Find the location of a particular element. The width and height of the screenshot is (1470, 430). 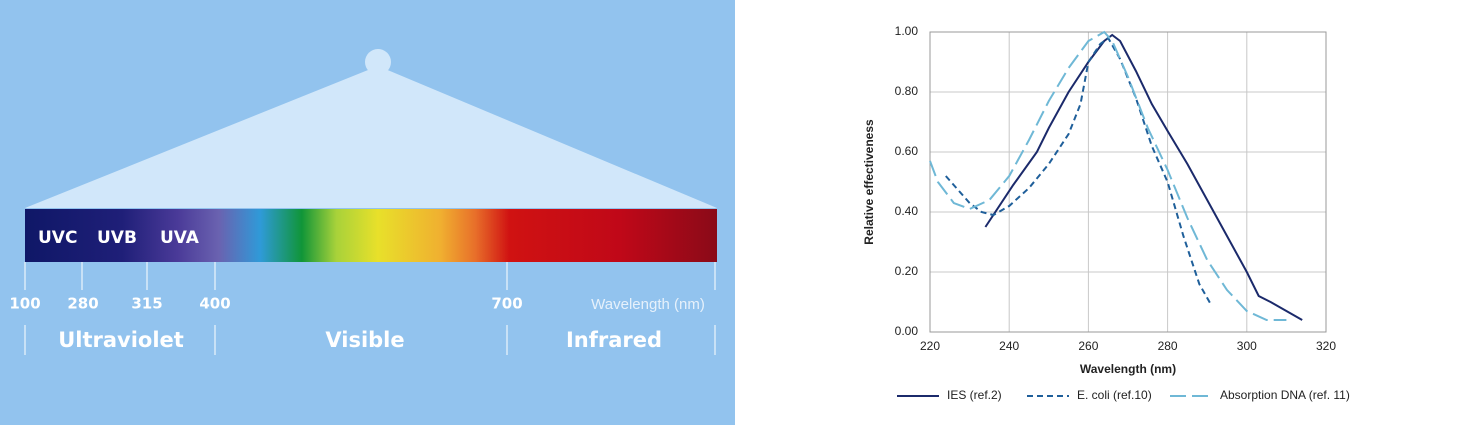

tick-label: 315 is located at coordinates (146, 304).